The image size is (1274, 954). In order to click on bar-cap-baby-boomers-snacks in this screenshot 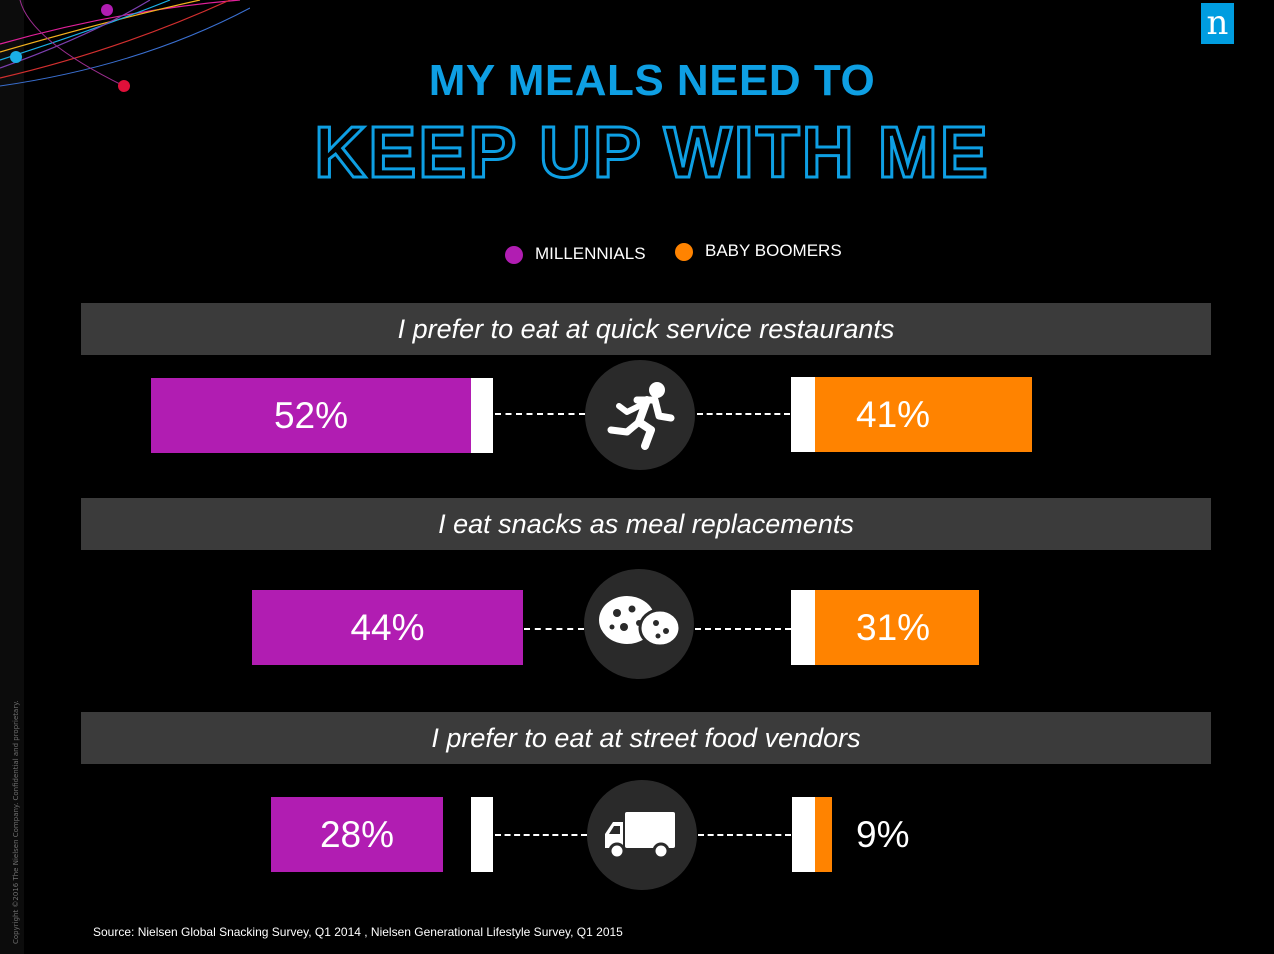, I will do `click(803, 627)`.